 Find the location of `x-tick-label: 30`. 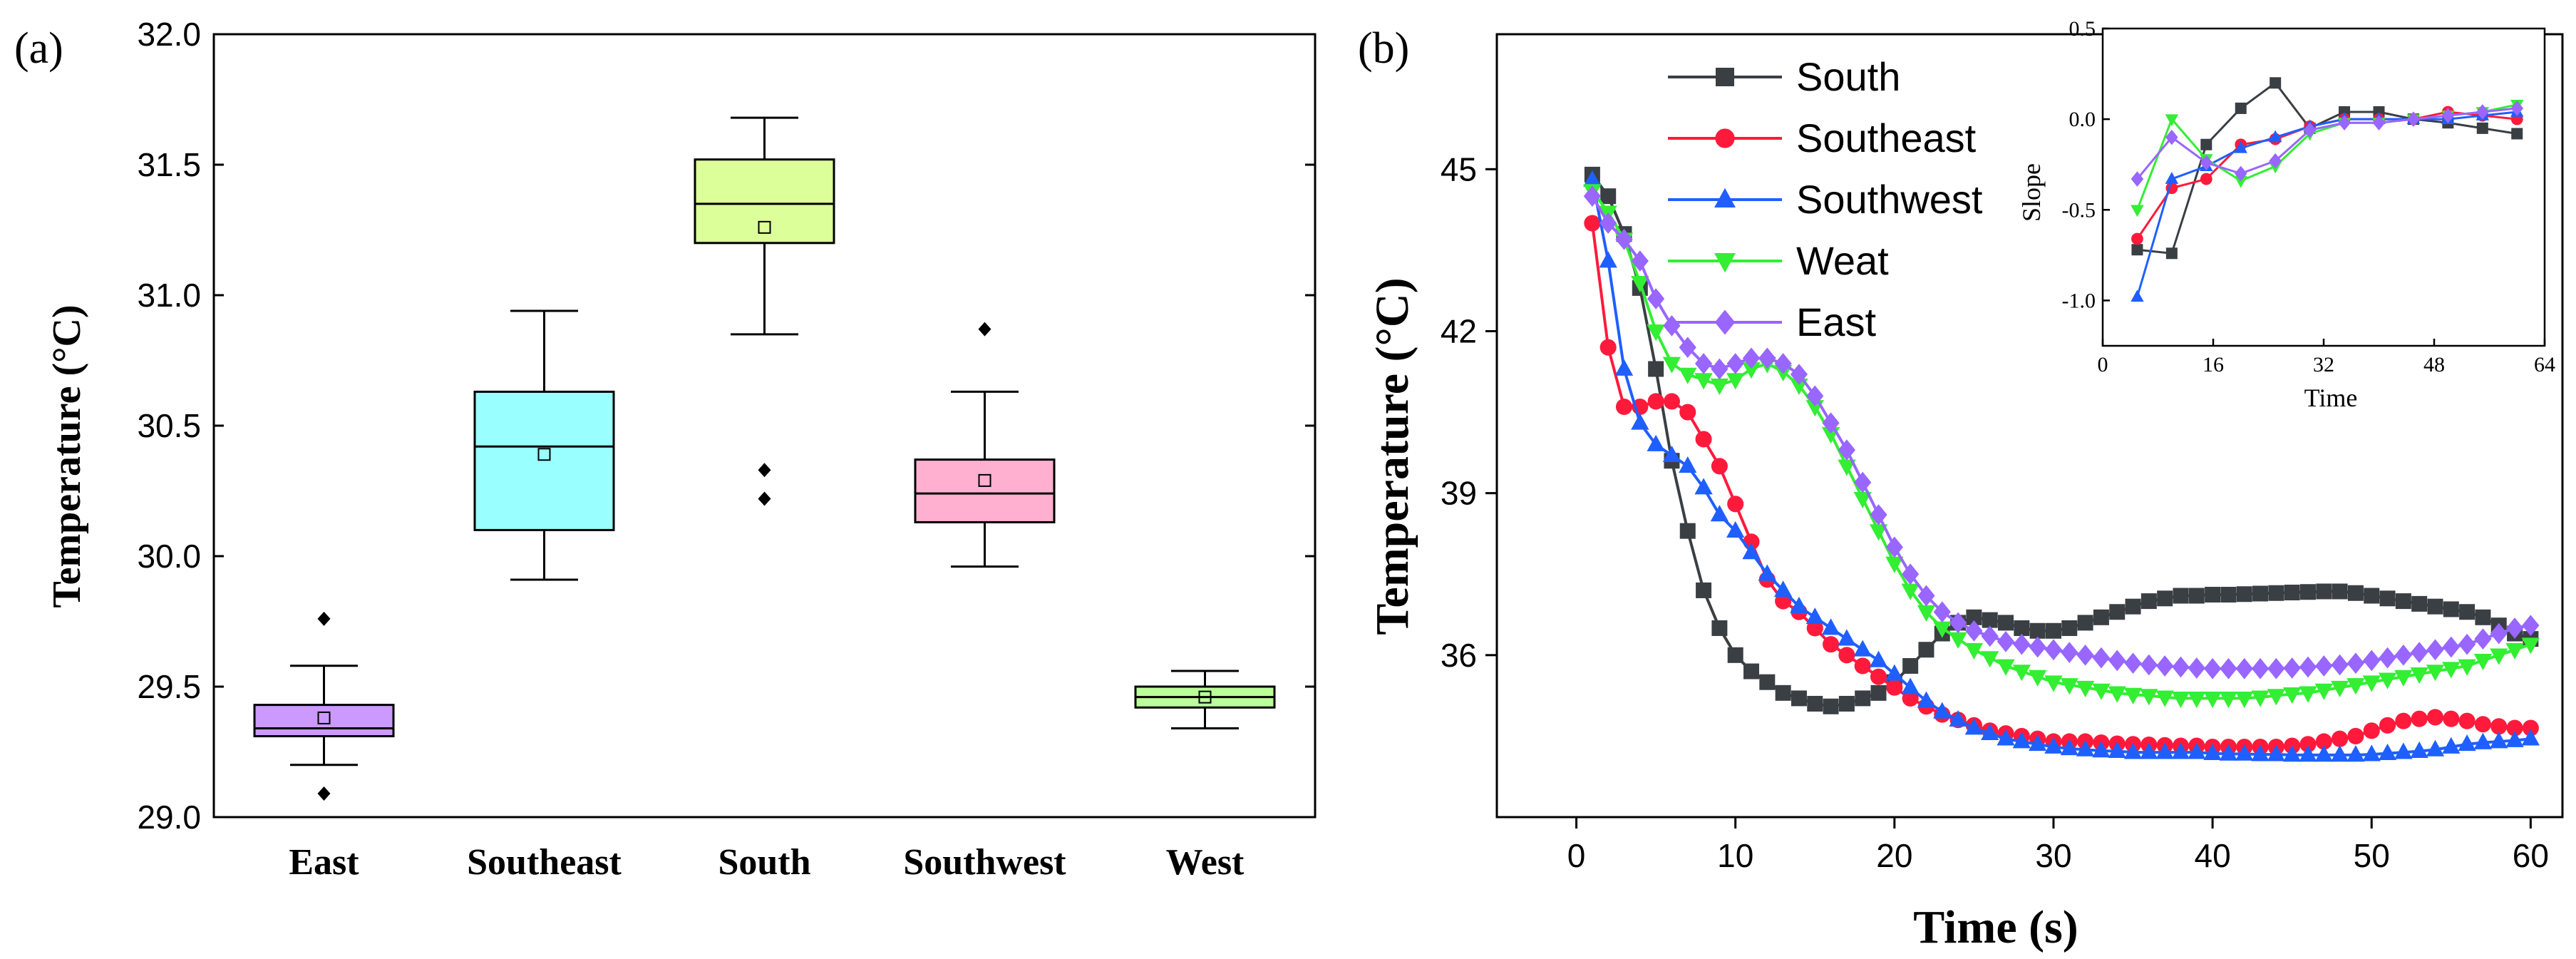

x-tick-label: 30 is located at coordinates (2053, 856).